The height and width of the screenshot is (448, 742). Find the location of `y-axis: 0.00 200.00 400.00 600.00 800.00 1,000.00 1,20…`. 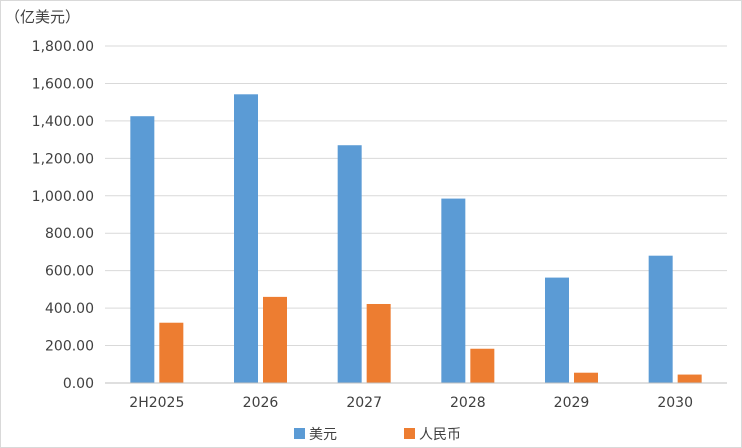

y-axis: 0.00 200.00 400.00 600.00 800.00 1,000.00 1,20… is located at coordinates (63, 215).